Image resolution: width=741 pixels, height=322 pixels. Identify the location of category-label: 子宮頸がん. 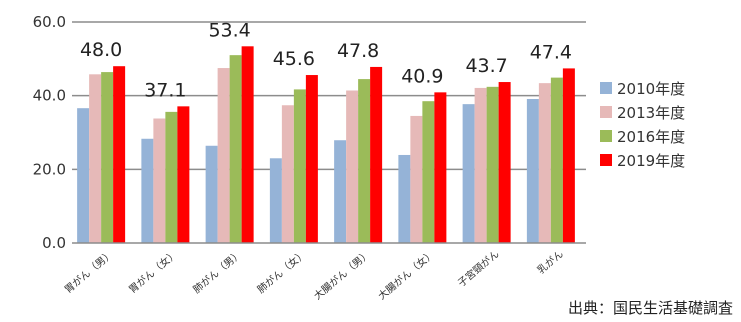
(478, 268).